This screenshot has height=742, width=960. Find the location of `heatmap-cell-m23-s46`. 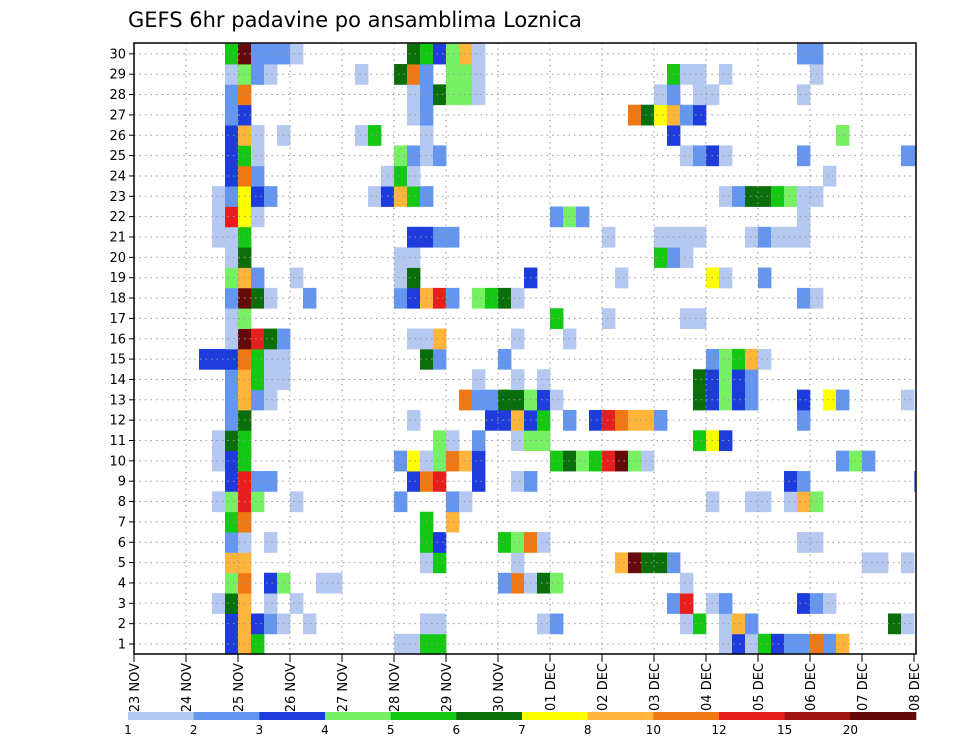

heatmap-cell-m23-s46 is located at coordinates (739, 196).